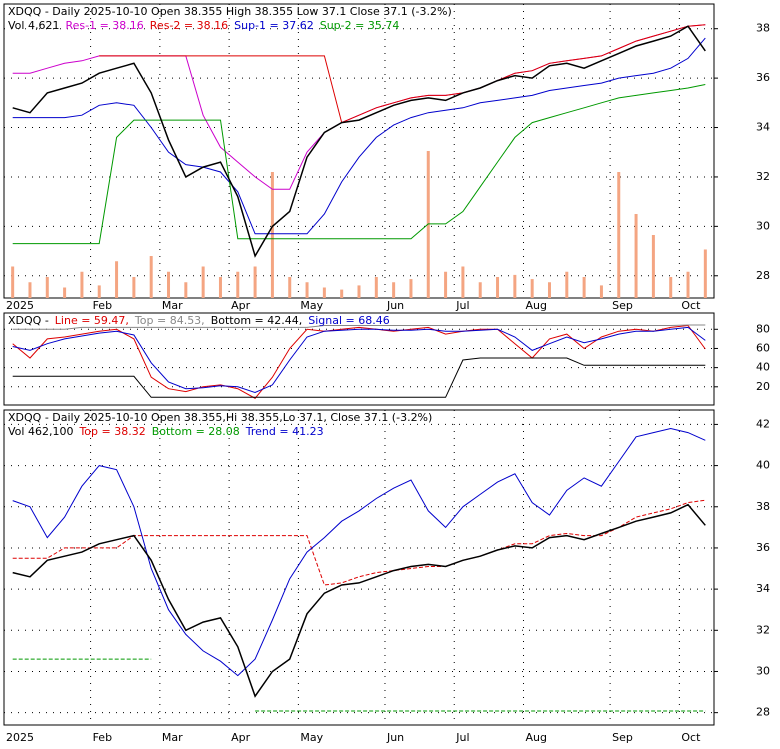  I want to click on volume-label: Vol 462,100, so click(40, 431).